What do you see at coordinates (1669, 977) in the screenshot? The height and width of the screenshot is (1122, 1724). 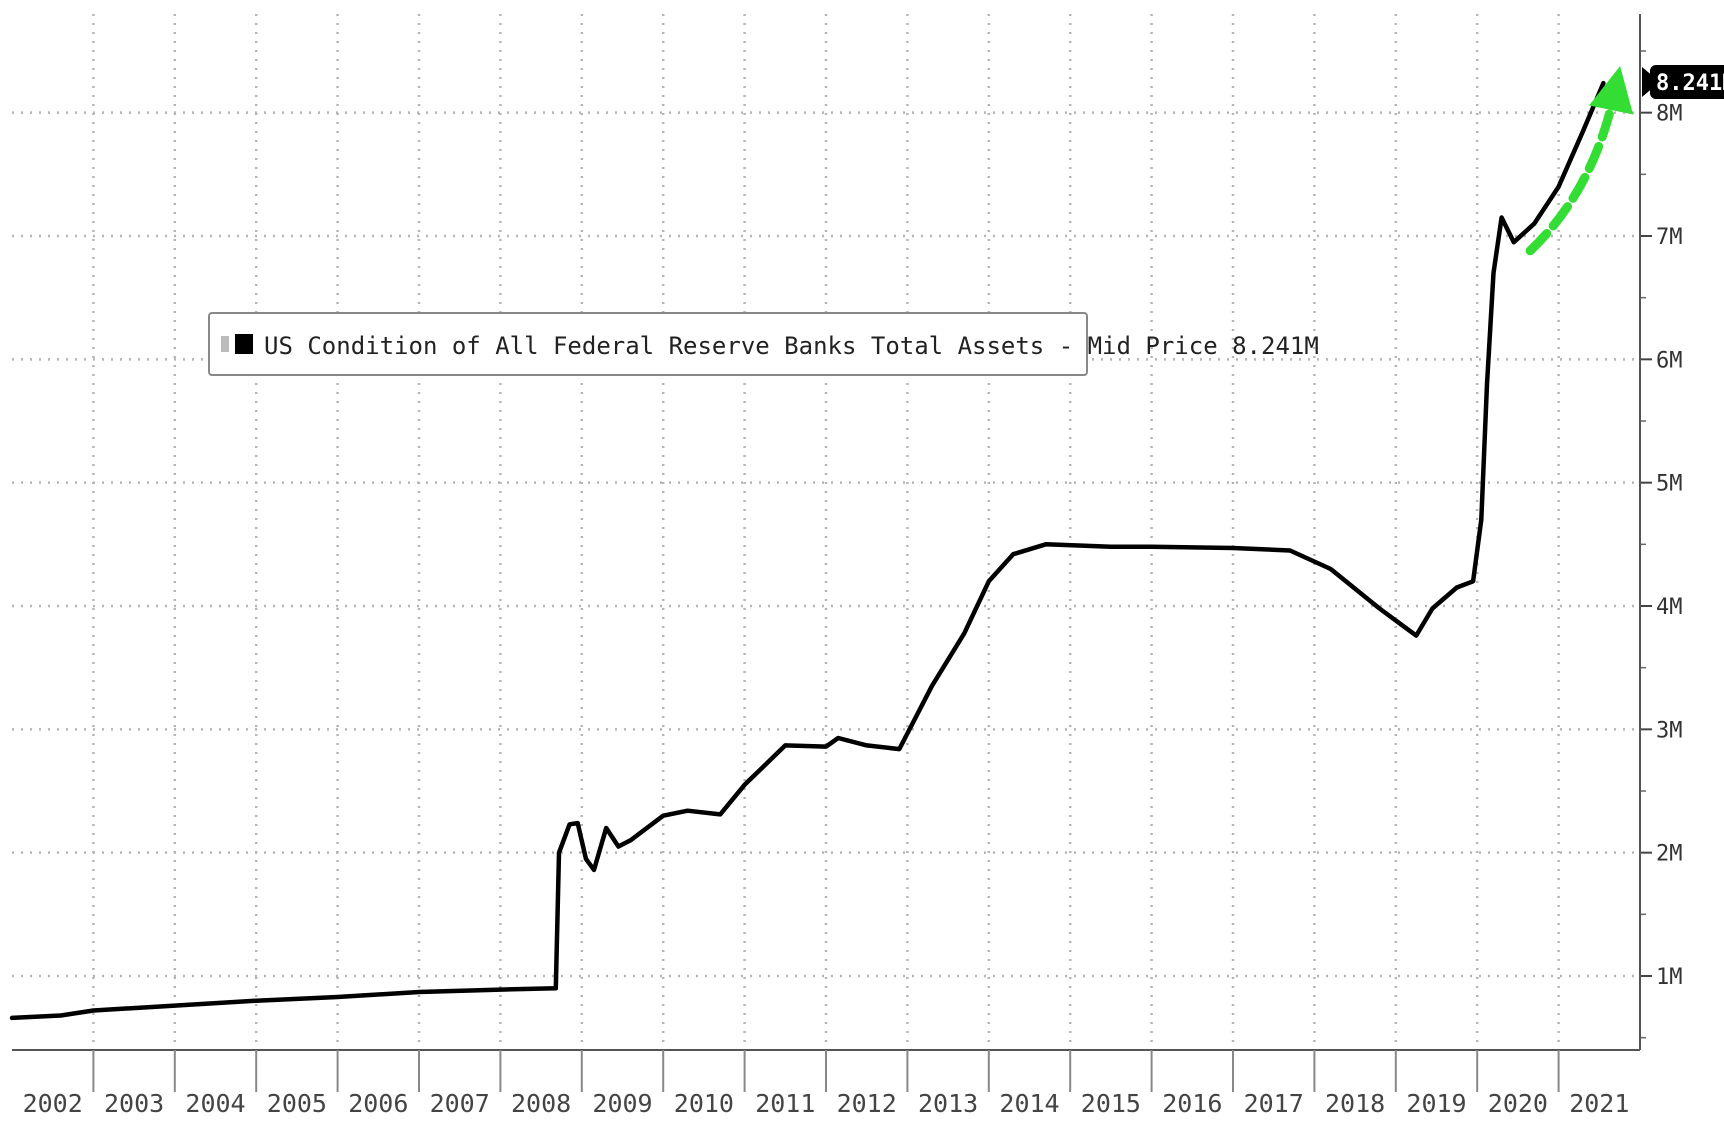 I see `y-tick-label: 1M` at bounding box center [1669, 977].